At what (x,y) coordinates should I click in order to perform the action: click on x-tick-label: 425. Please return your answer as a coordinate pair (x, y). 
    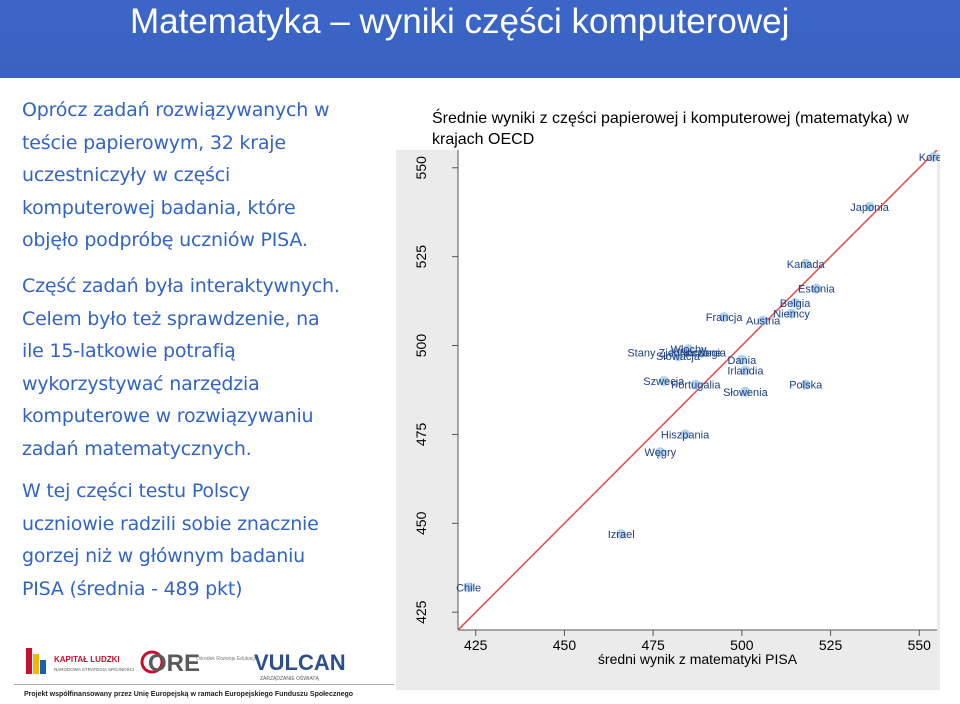
    Looking at the image, I should click on (476, 645).